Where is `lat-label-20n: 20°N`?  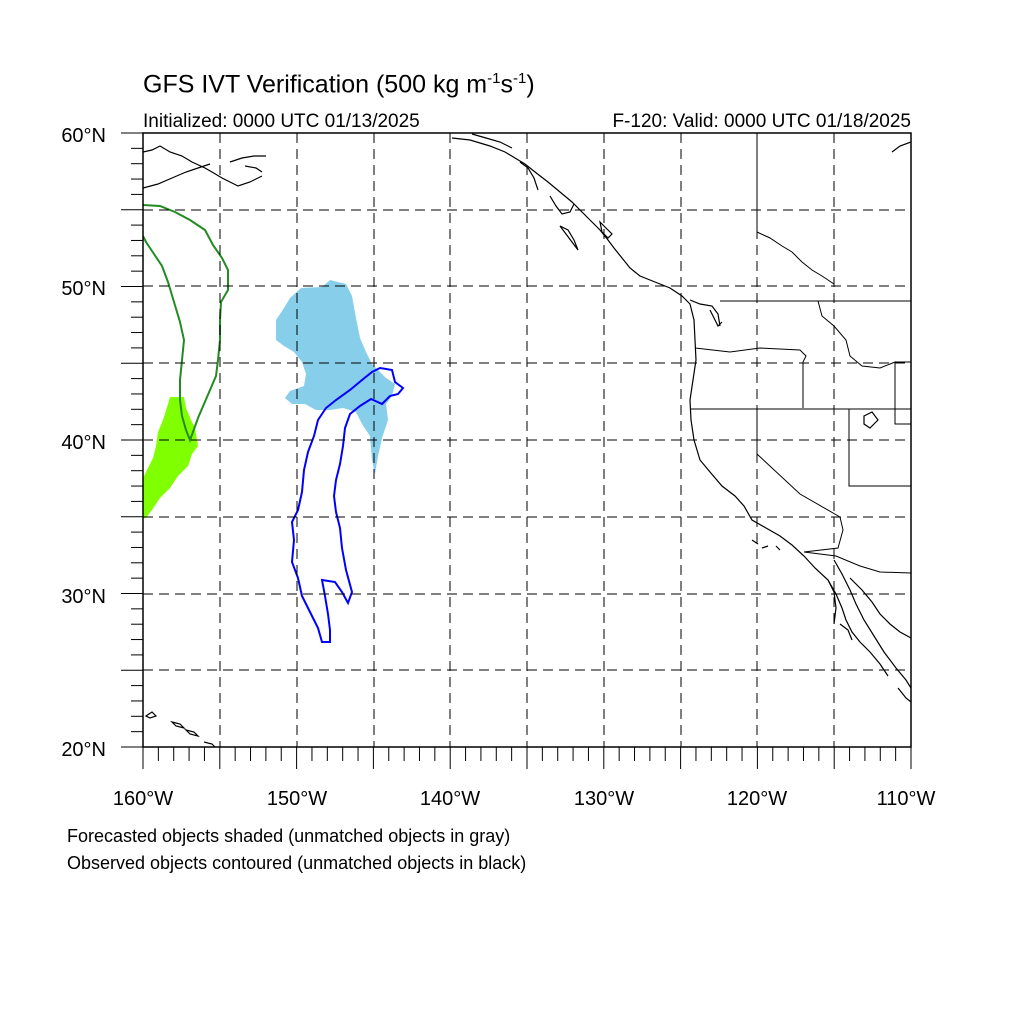 lat-label-20n: 20°N is located at coordinates (83, 750).